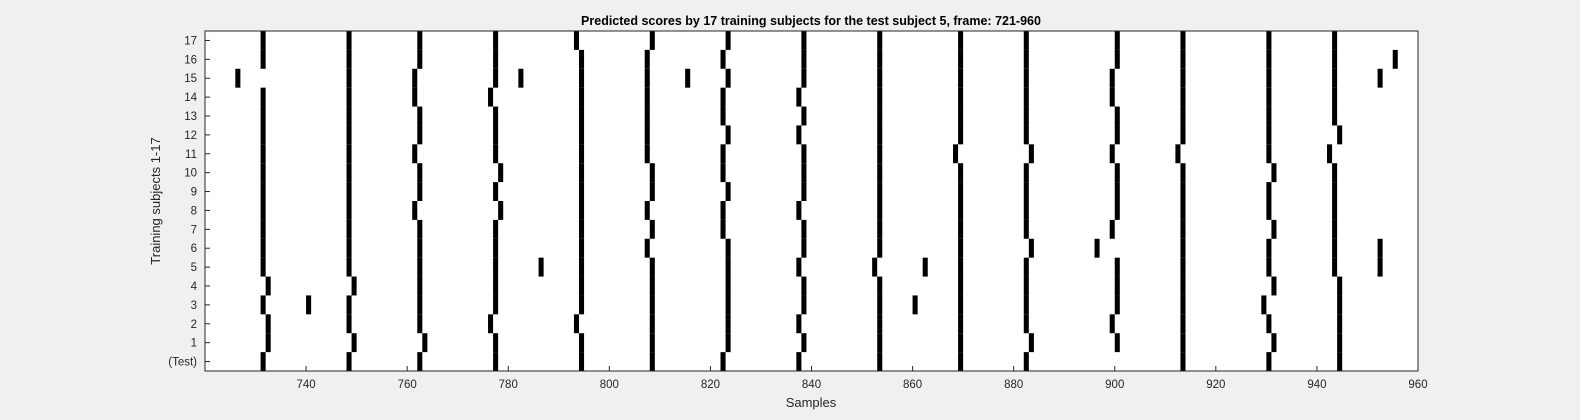 This screenshot has height=420, width=1580. I want to click on y-tick-label: 6, so click(194, 249).